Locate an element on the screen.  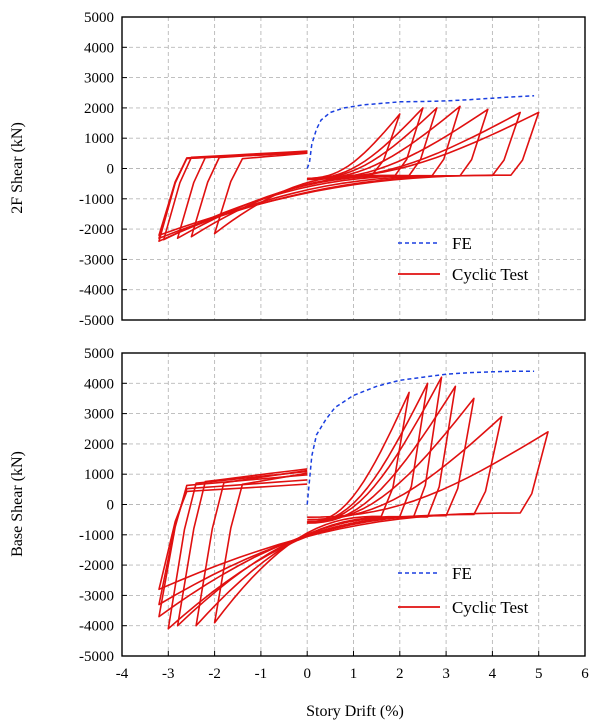
legend-label-fe-top: FE is located at coordinates (462, 243).